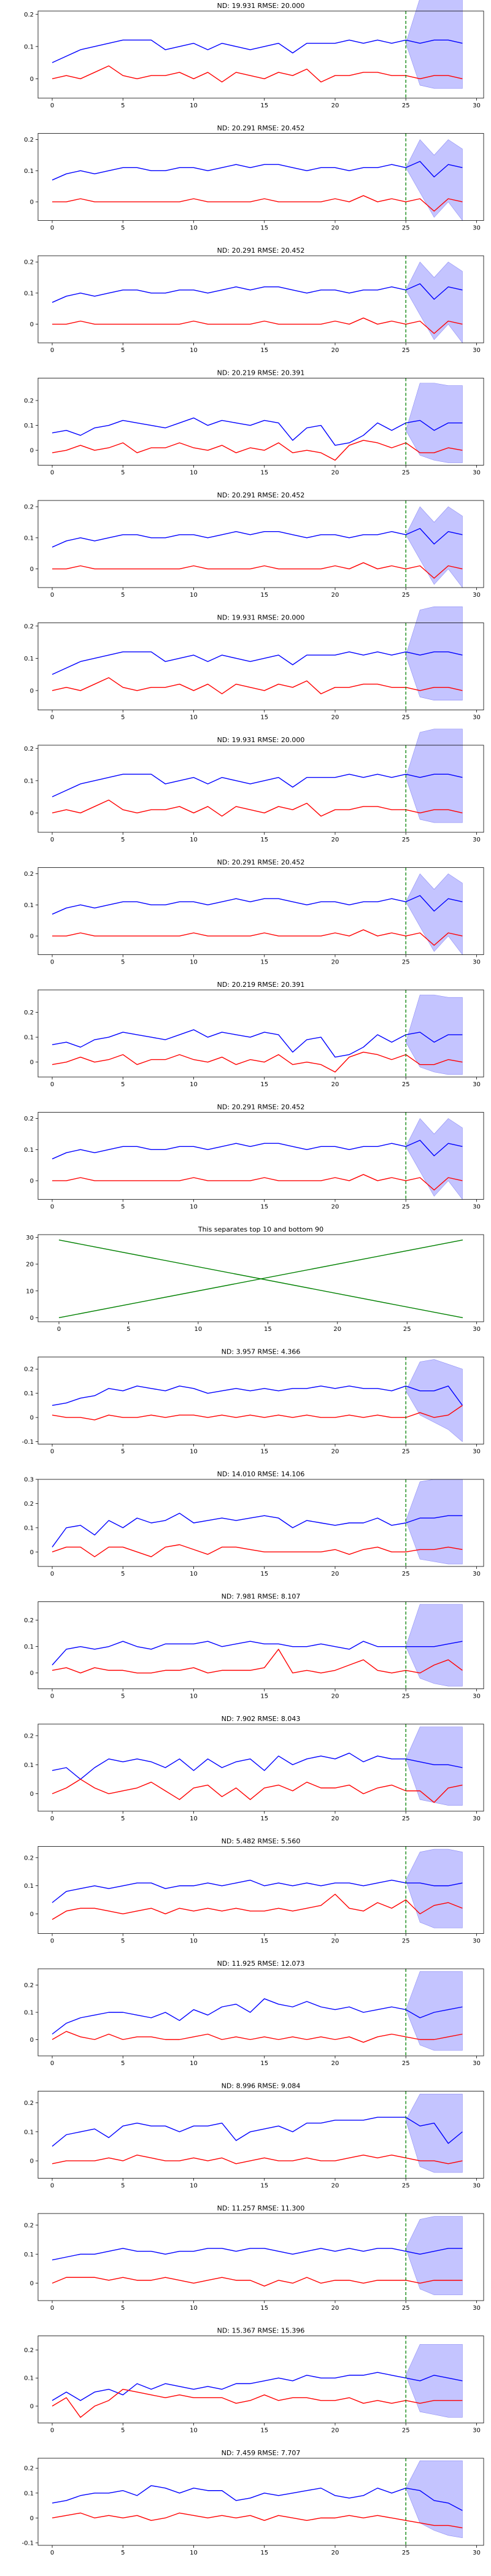  I want to click on chart-title: ND: 14.010 RMSE: 14.106, so click(261, 1474).